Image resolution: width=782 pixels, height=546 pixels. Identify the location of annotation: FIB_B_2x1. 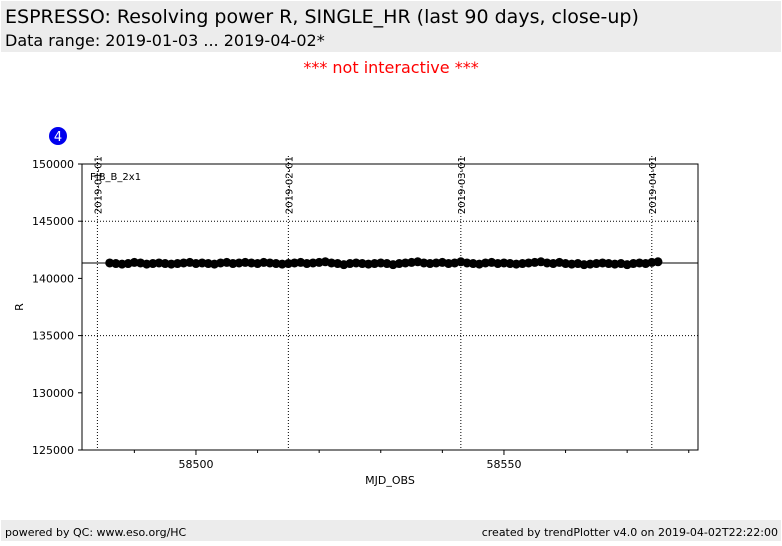
(115, 177).